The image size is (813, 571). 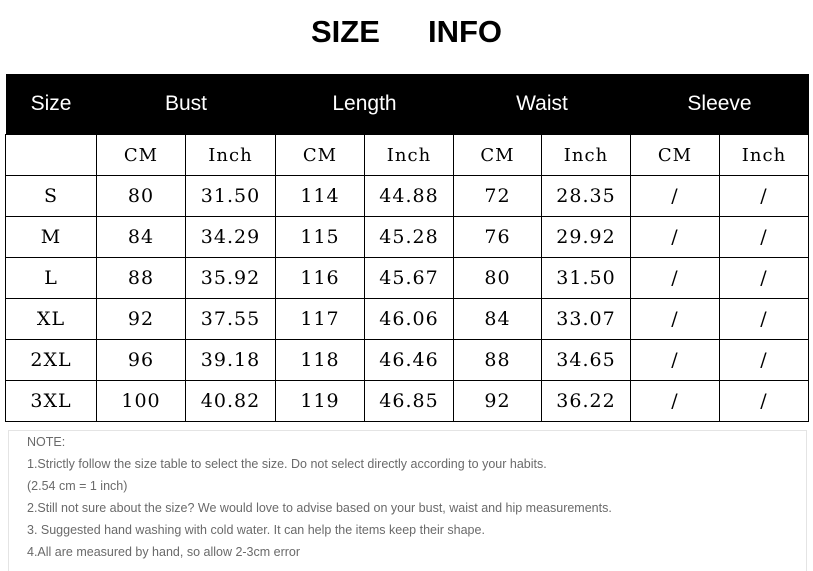 I want to click on header-bust: Bust, so click(x=186, y=104).